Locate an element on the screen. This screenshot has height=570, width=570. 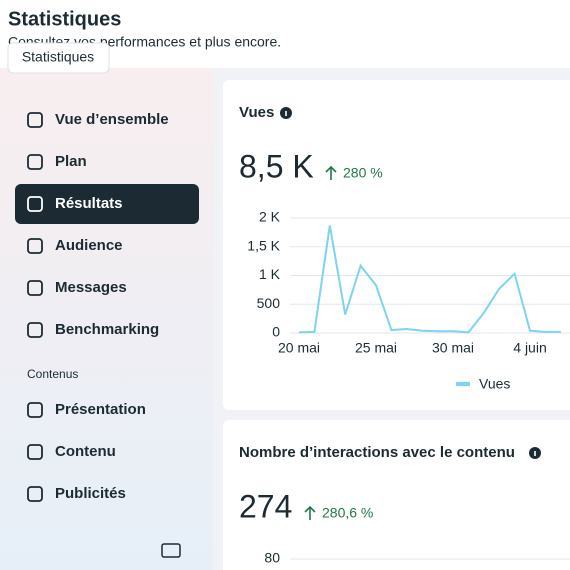
x-tick-label: 30 mai is located at coordinates (453, 348).